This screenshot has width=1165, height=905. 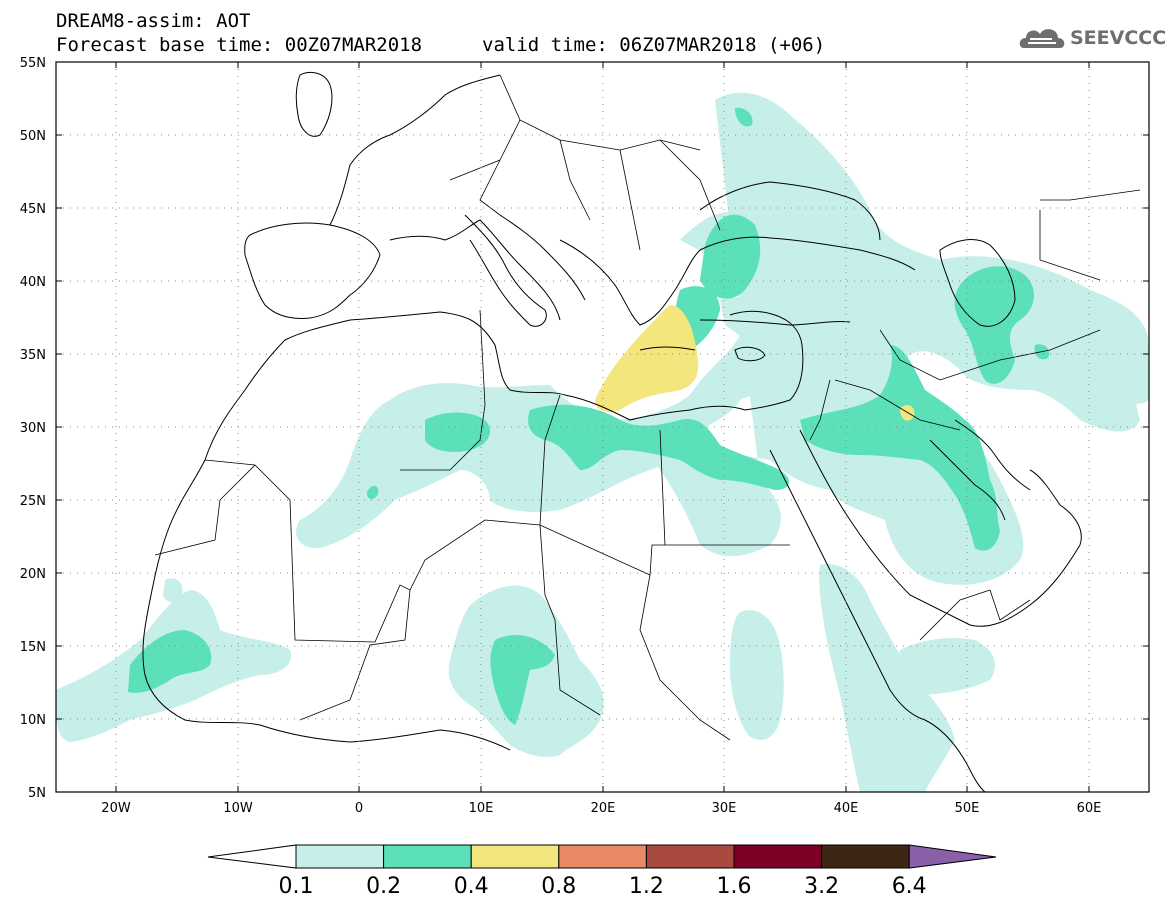 I want to click on lat-label-35n: 35N, so click(x=33, y=355).